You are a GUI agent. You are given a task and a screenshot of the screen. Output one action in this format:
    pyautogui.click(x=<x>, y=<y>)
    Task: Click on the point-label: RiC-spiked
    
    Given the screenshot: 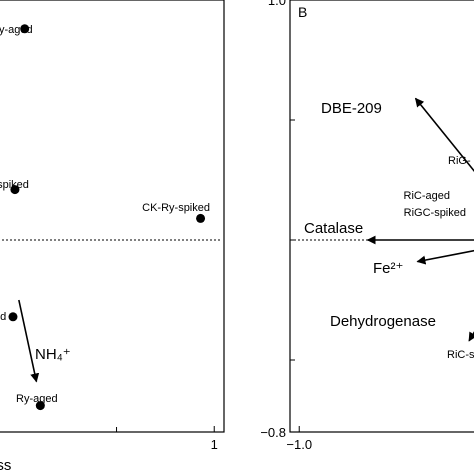 What is the action you would take?
    pyautogui.click(x=460, y=355)
    